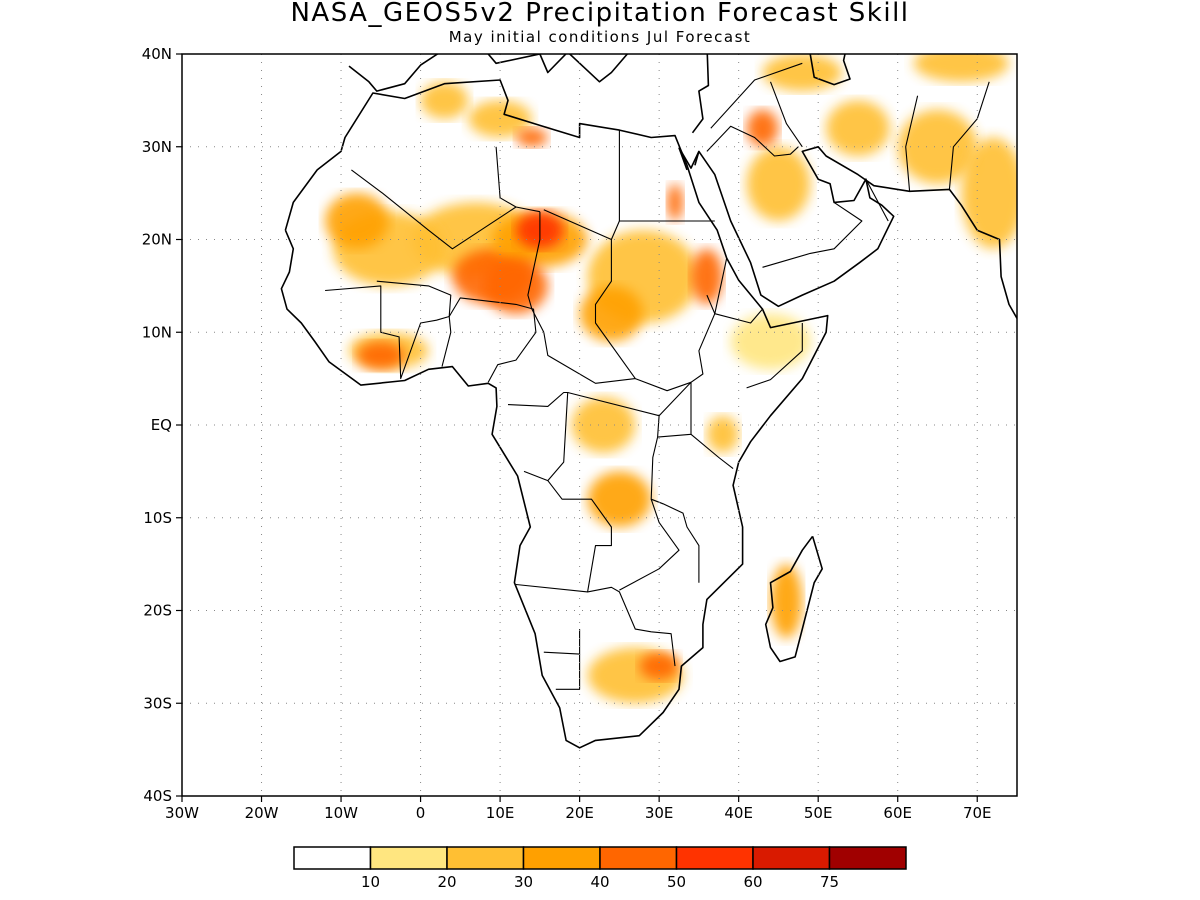 This screenshot has width=1200, height=900. Describe the element at coordinates (659, 813) in the screenshot. I see `lon-tick-label: 30E` at that location.